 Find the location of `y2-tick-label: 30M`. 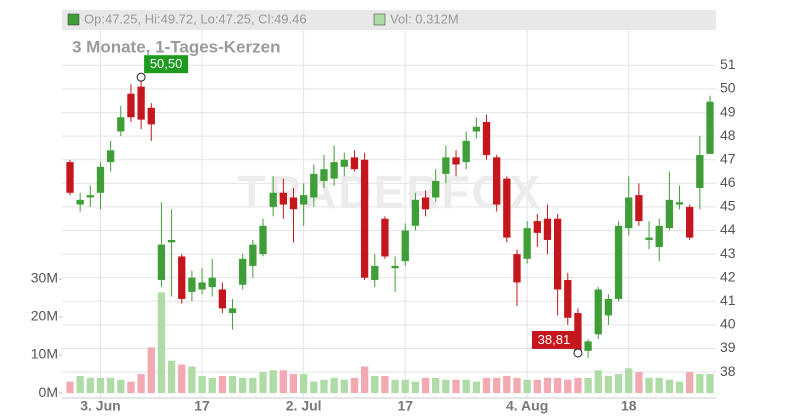

y2-tick-label: 30M is located at coordinates (44, 278).